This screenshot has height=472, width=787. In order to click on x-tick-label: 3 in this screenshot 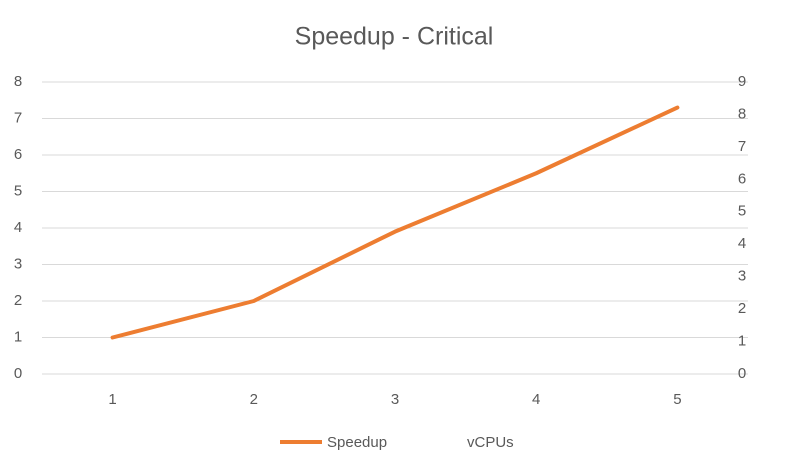, I will do `click(395, 399)`.